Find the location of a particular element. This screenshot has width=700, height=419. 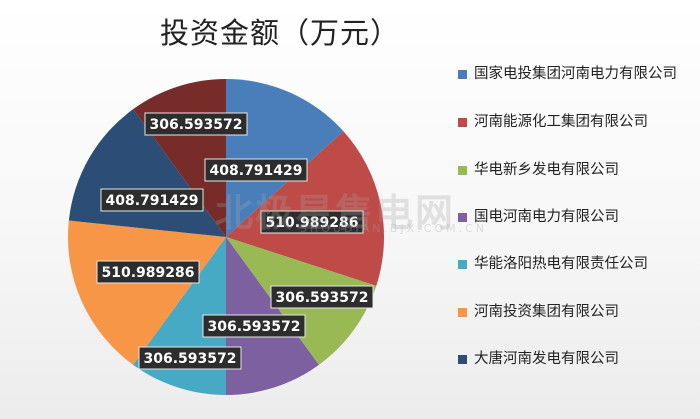

data-label-7: 408.791429 is located at coordinates (152, 200).